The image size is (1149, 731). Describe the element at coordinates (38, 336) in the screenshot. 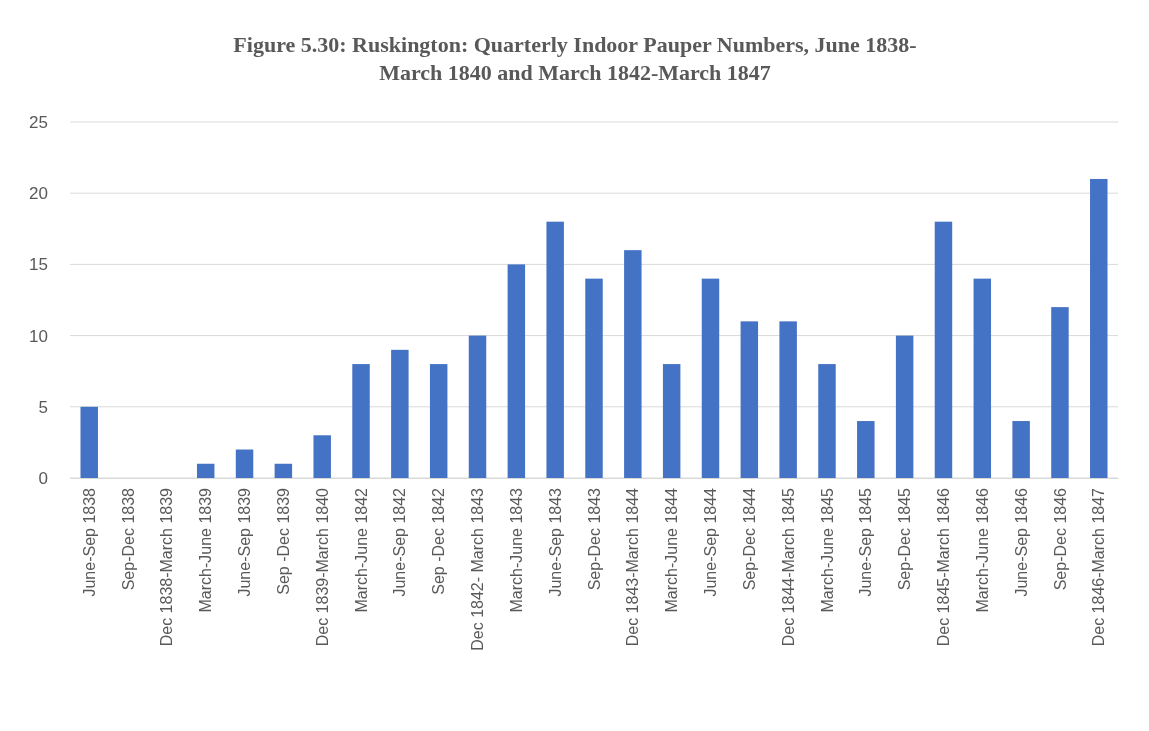

I see `y-tick-label: 10` at that location.